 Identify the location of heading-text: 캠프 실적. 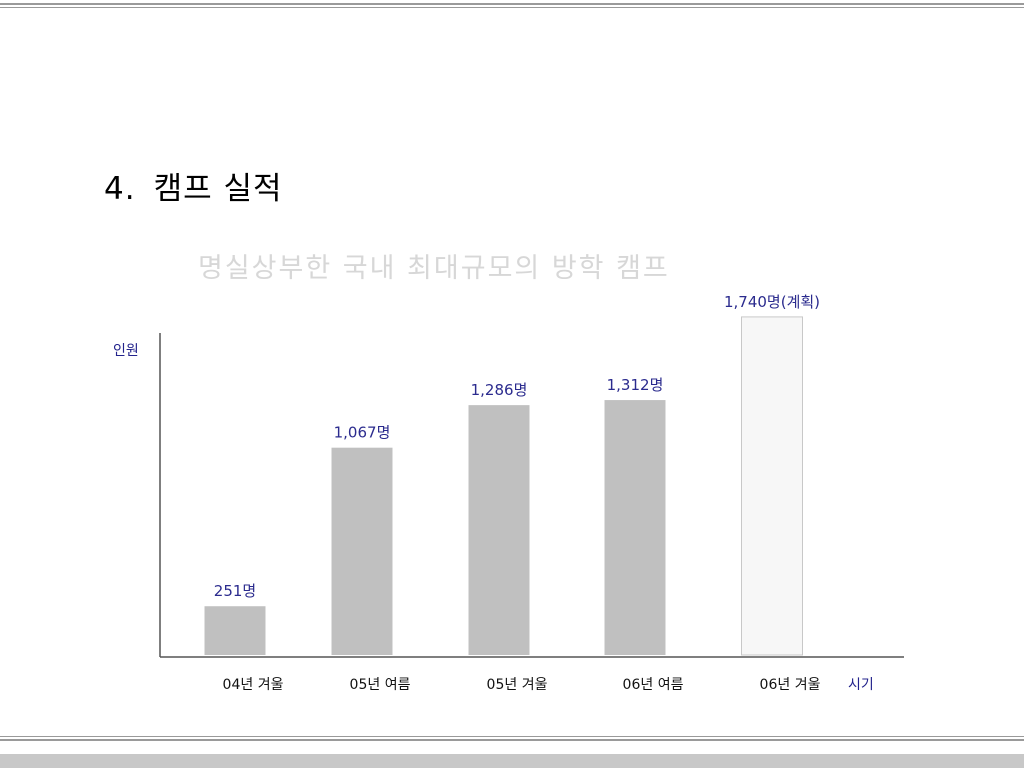
(218, 189).